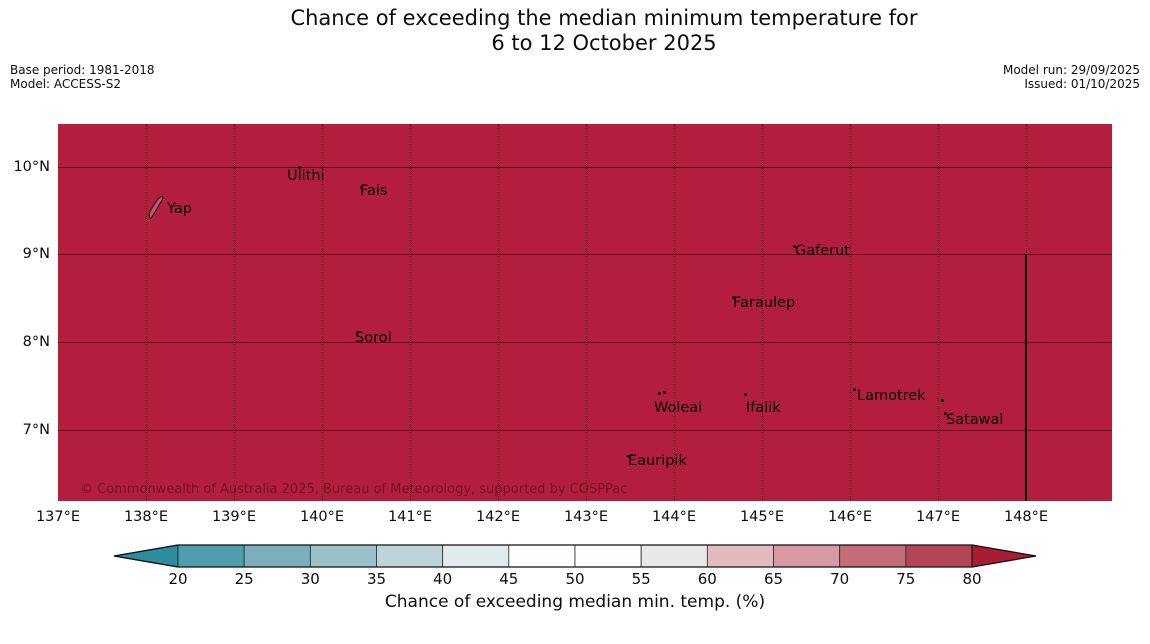 The image size is (1150, 644). Describe the element at coordinates (82, 70) in the screenshot. I see `base-period-text: Base period: 1981-2018` at that location.